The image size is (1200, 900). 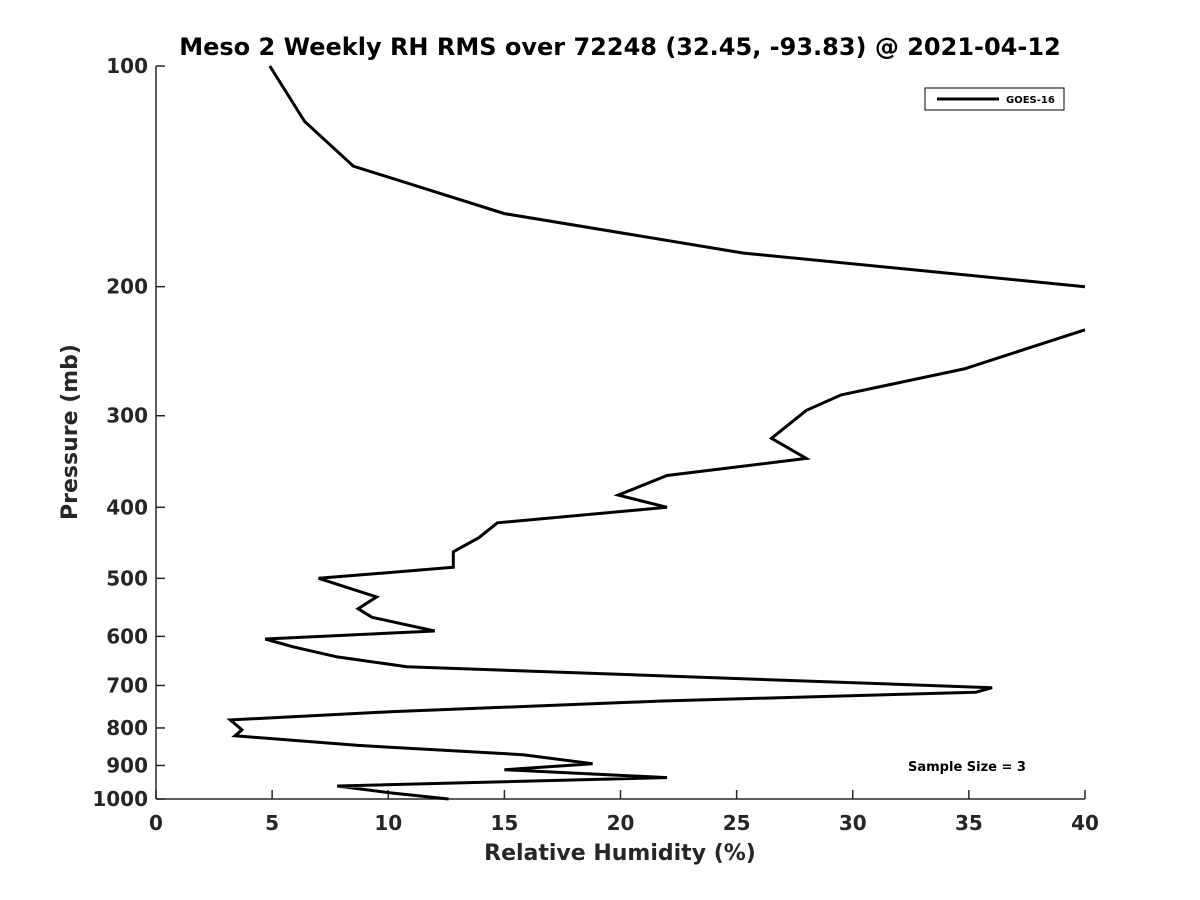 What do you see at coordinates (156, 823) in the screenshot?
I see `x-tick-label: 0` at bounding box center [156, 823].